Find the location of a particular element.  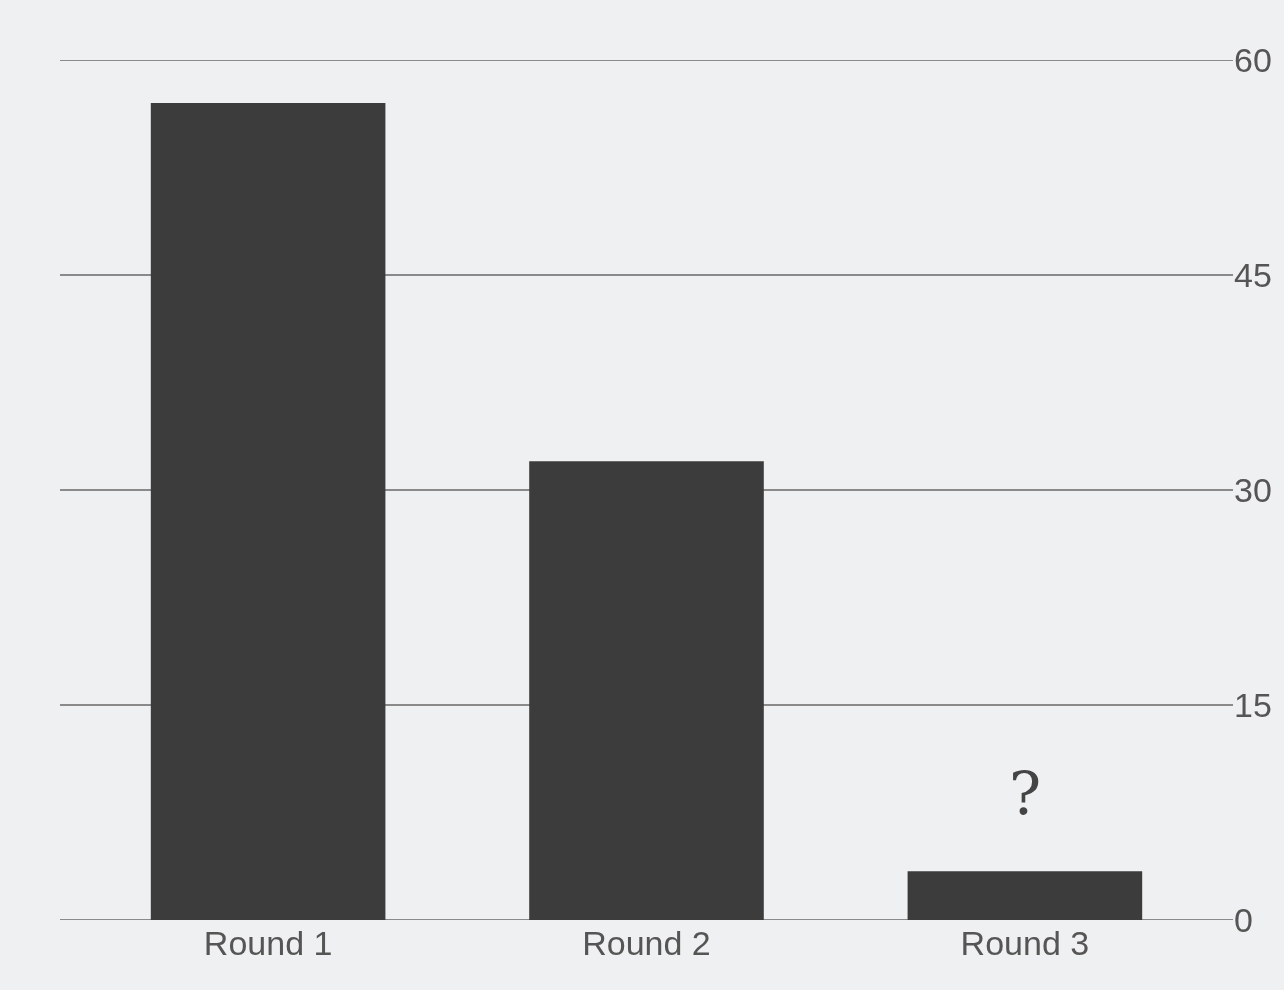

annotation: ? is located at coordinates (1025, 794).